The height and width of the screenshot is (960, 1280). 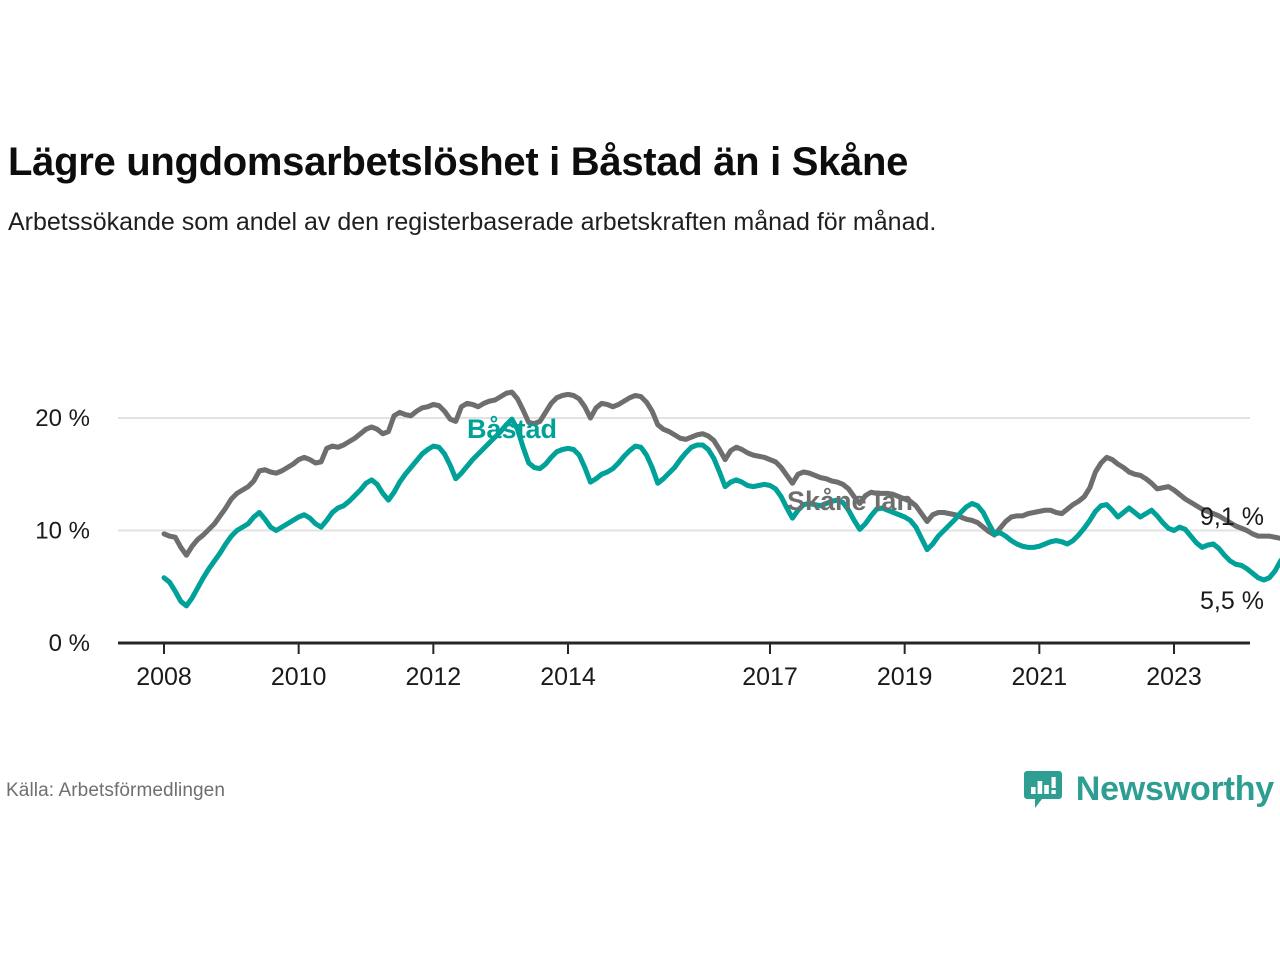 What do you see at coordinates (1042, 789) in the screenshot?
I see `newsworthy-bubble-chart-icon` at bounding box center [1042, 789].